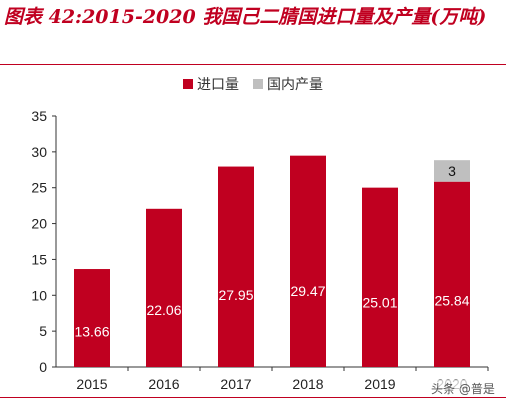  Describe the element at coordinates (163, 310) in the screenshot. I see `data-label-import: 22.06` at that location.